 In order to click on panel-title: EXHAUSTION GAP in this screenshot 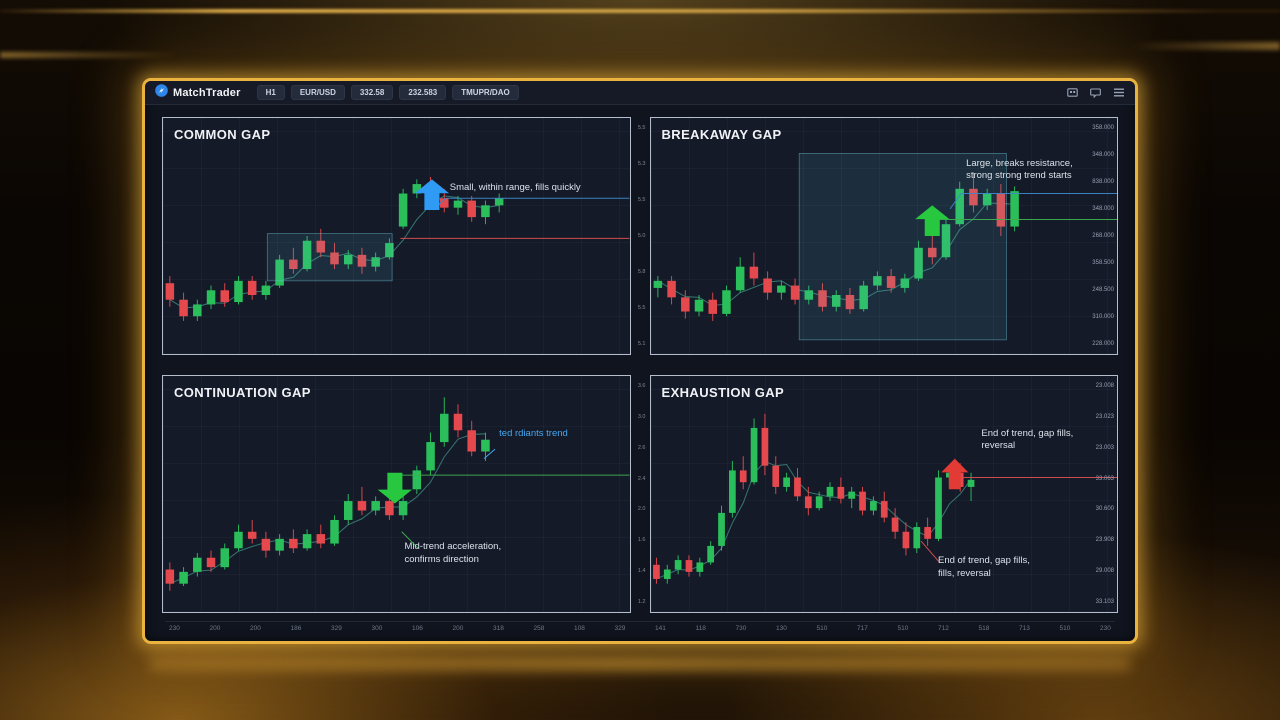, I will do `click(723, 392)`.